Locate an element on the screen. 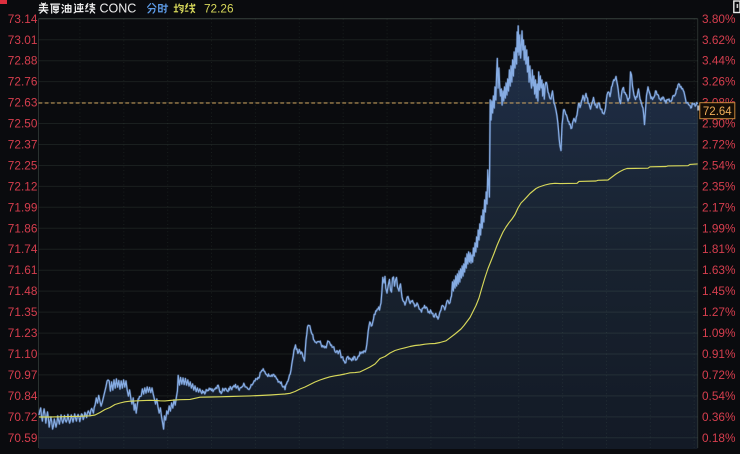 The height and width of the screenshot is (454, 740). svg-text: 3.26% is located at coordinates (719, 82).